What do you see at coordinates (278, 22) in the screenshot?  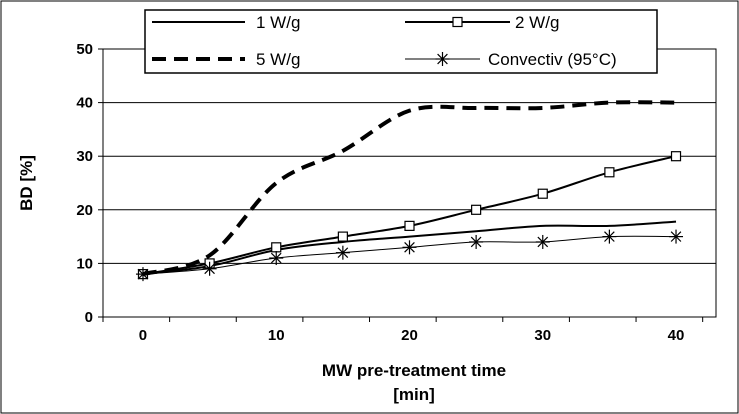 I see `legend-label-0: 1 W/g` at bounding box center [278, 22].